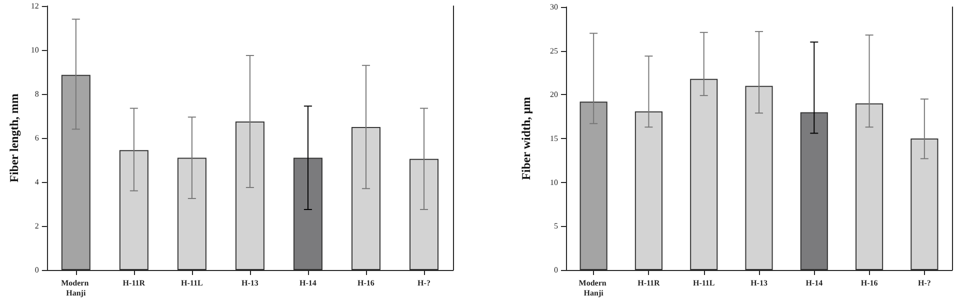 The width and height of the screenshot is (962, 303). I want to click on y-tick-label: 15, so click(554, 138).